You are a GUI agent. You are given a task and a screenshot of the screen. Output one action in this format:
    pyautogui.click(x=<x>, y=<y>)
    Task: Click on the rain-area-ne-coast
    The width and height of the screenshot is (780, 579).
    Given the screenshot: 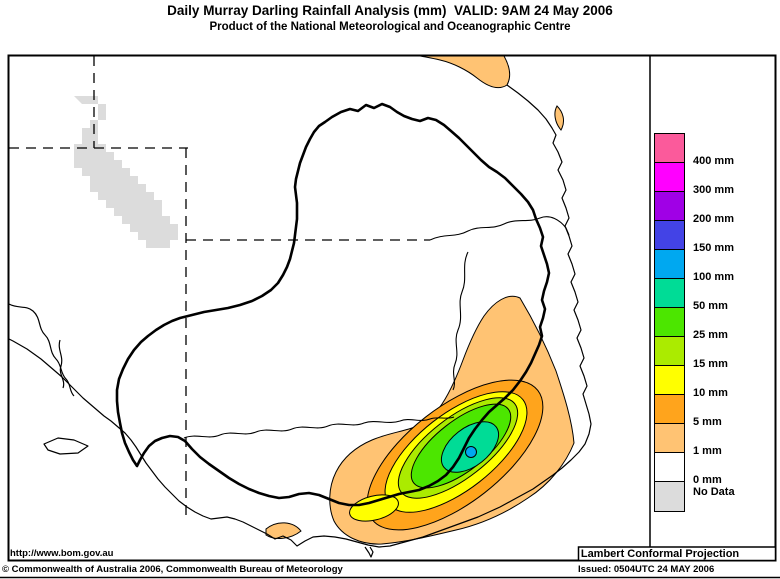 What is the action you would take?
    pyautogui.click(x=465, y=72)
    